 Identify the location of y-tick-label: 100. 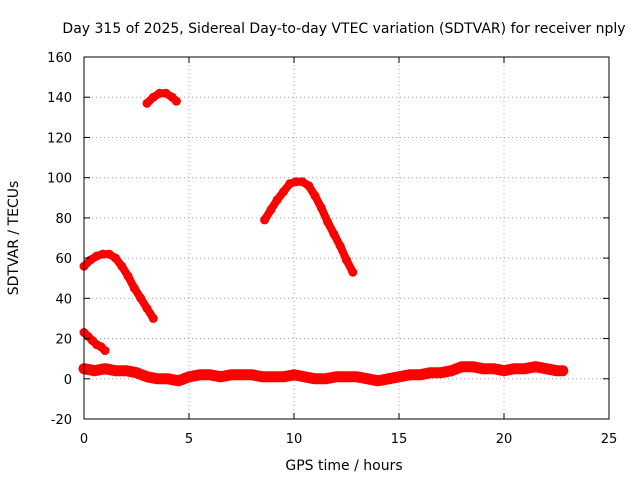
(59, 179).